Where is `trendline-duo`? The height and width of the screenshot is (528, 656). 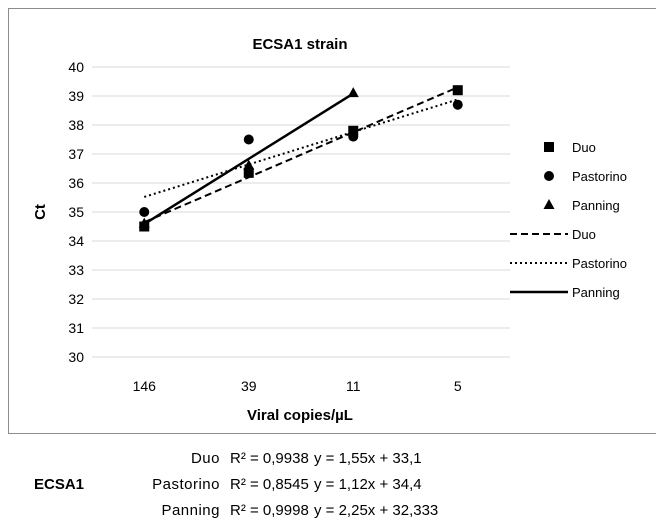 trendline-duo is located at coordinates (301, 155).